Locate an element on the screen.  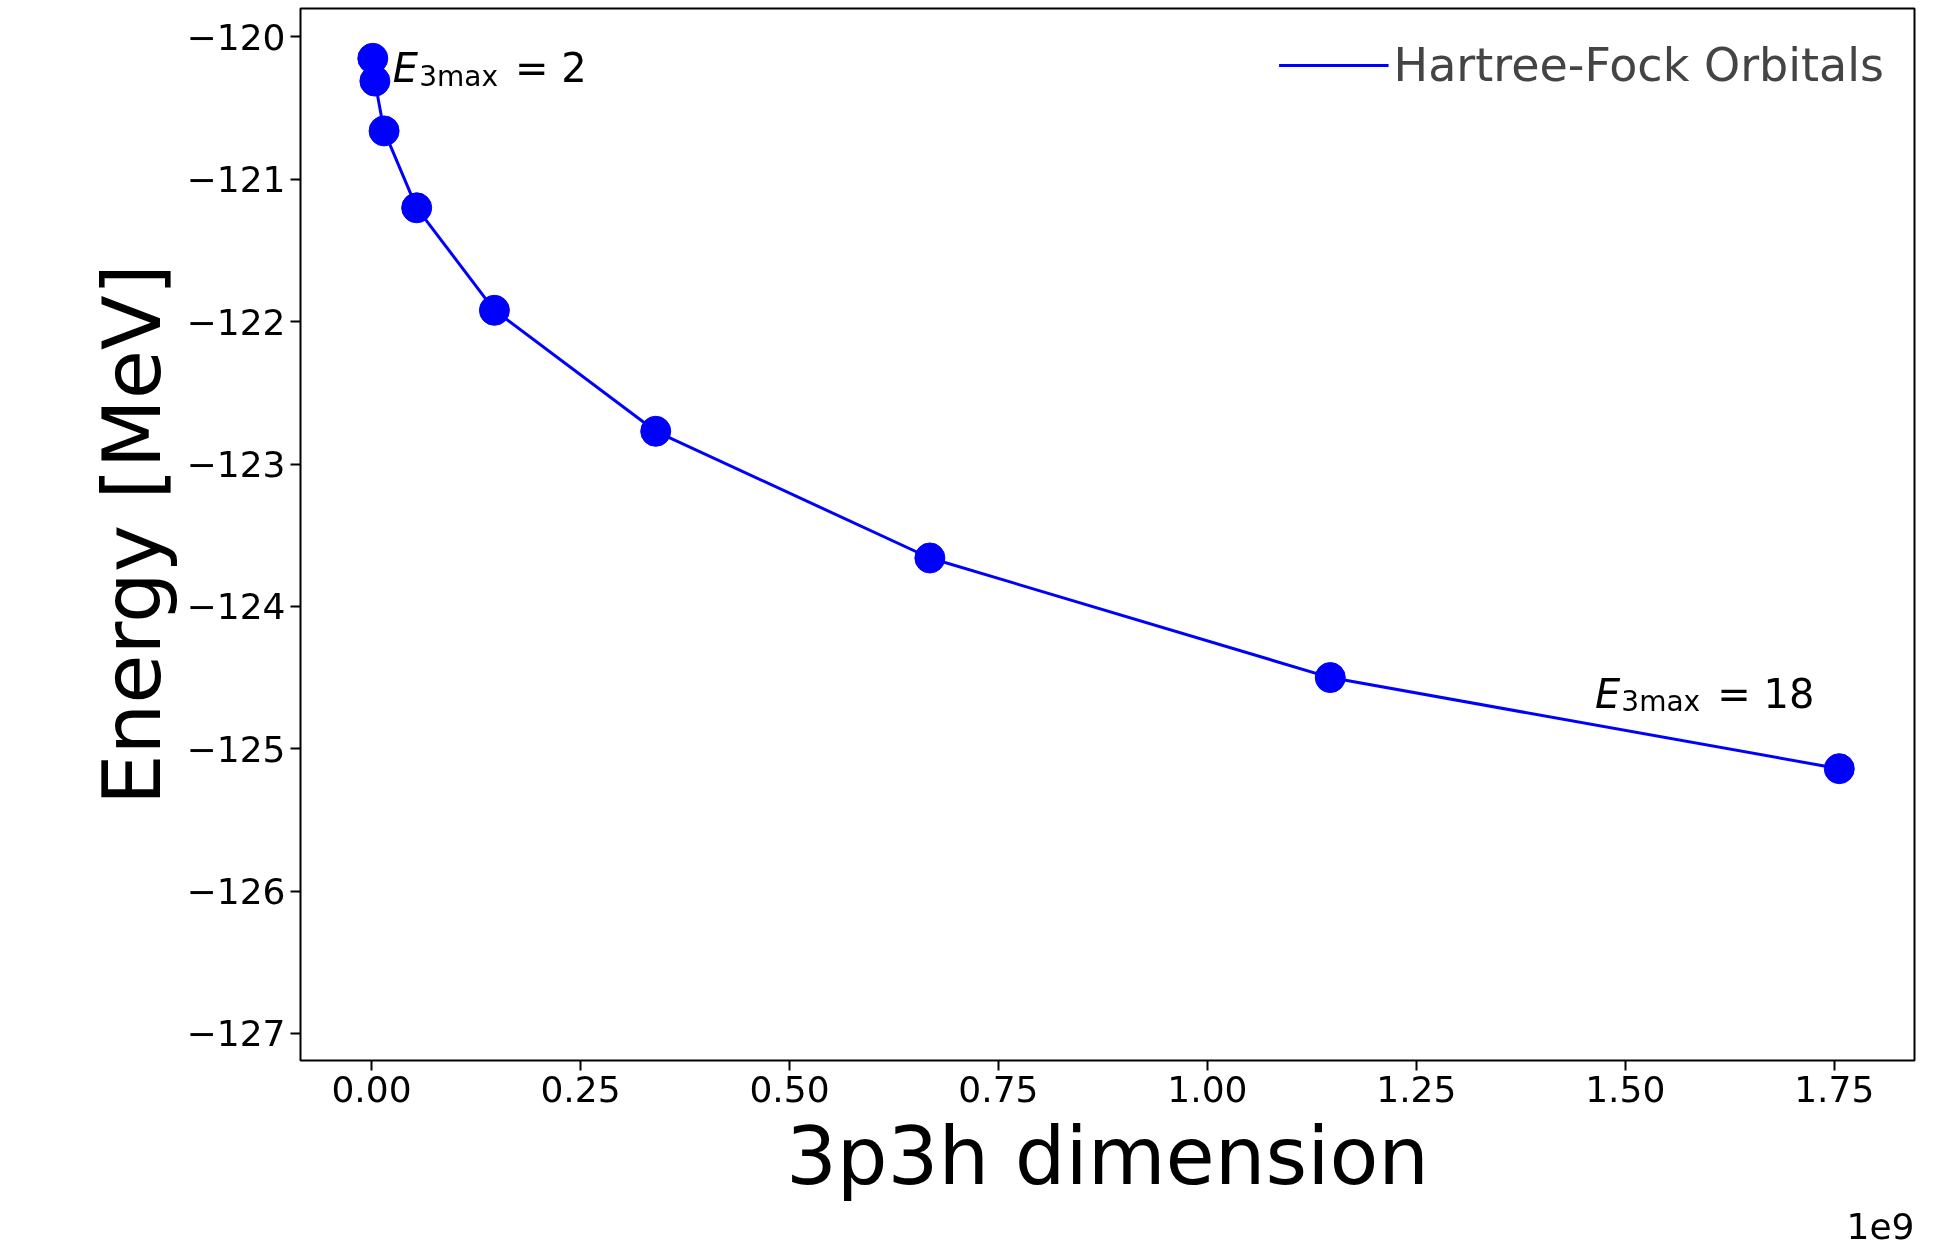
legend-label: Hartree-Fock Orbitals is located at coordinates (1638, 65).